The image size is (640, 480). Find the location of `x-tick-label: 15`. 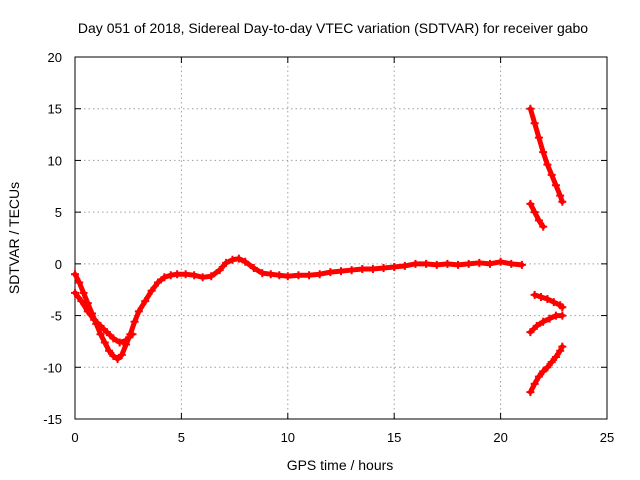

x-tick-label: 15 is located at coordinates (394, 437).